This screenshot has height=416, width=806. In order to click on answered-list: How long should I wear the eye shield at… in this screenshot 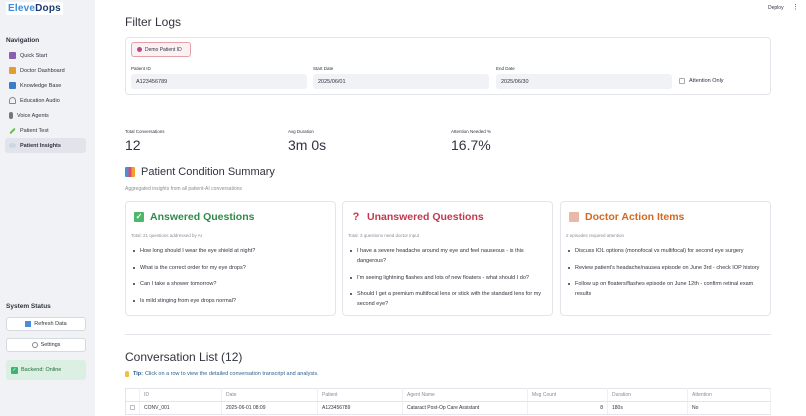, I will do `click(230, 279)`.